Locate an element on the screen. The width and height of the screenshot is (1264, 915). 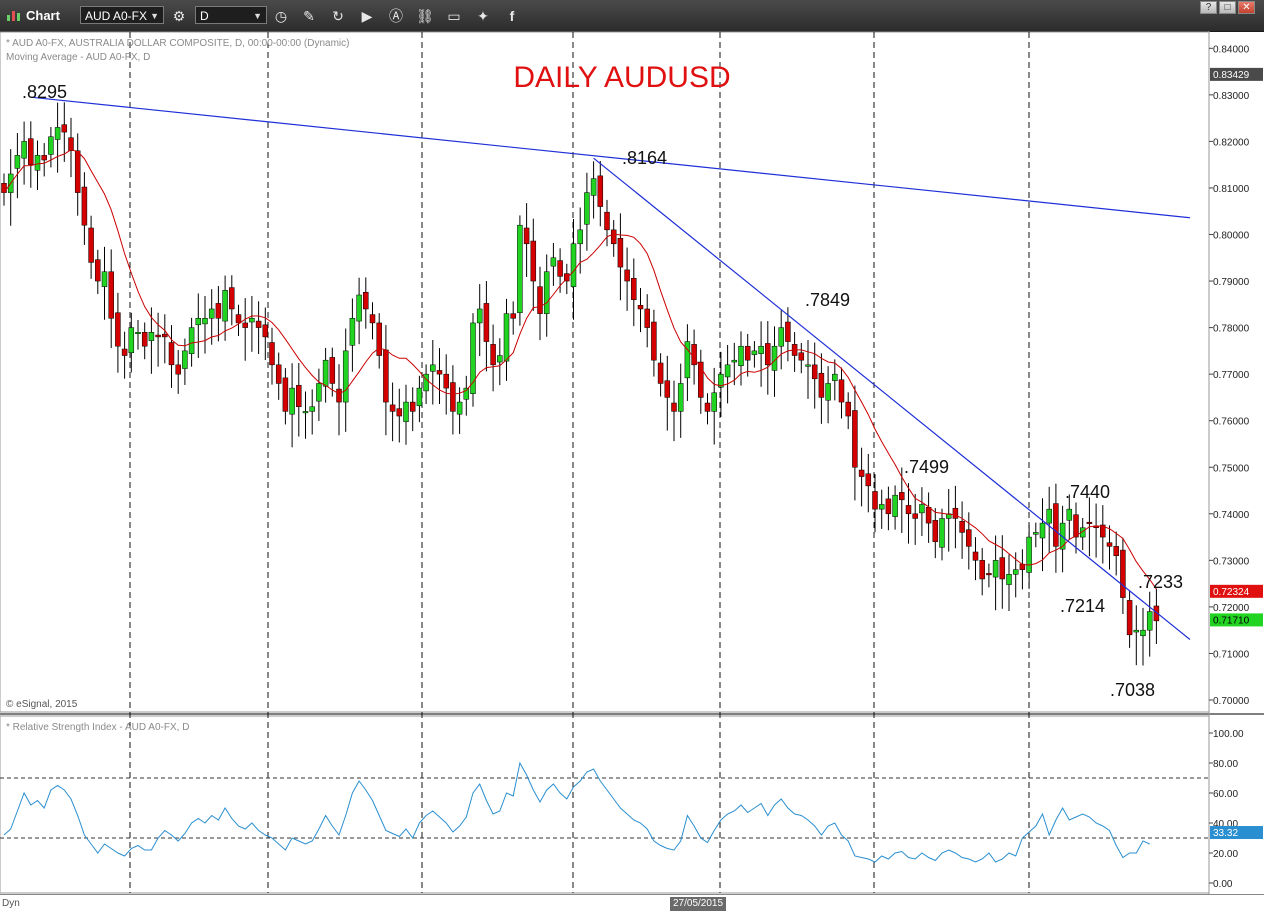
price-annotation: .7233 is located at coordinates (1160, 582).